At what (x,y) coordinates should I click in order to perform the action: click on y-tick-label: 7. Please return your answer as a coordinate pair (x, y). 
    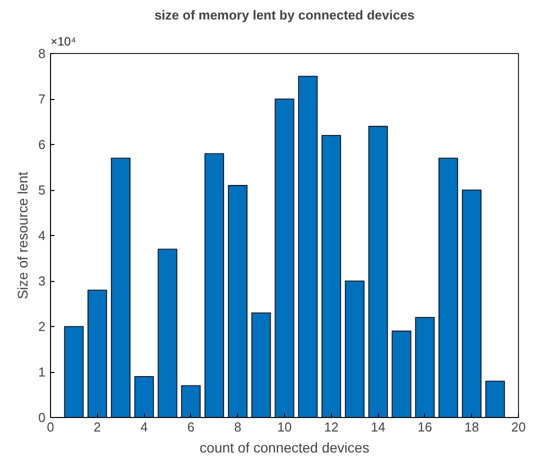
    Looking at the image, I should click on (42, 99).